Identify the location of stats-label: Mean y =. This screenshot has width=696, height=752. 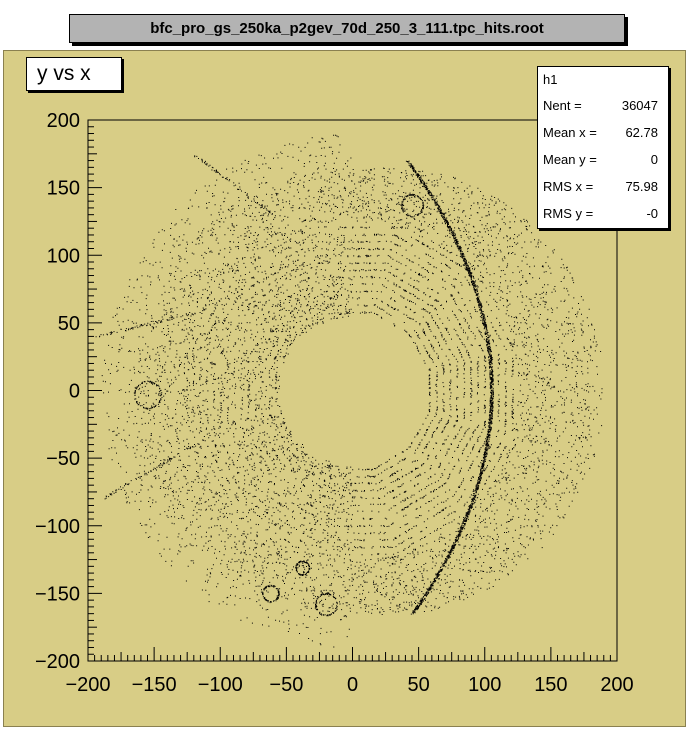
(570, 159).